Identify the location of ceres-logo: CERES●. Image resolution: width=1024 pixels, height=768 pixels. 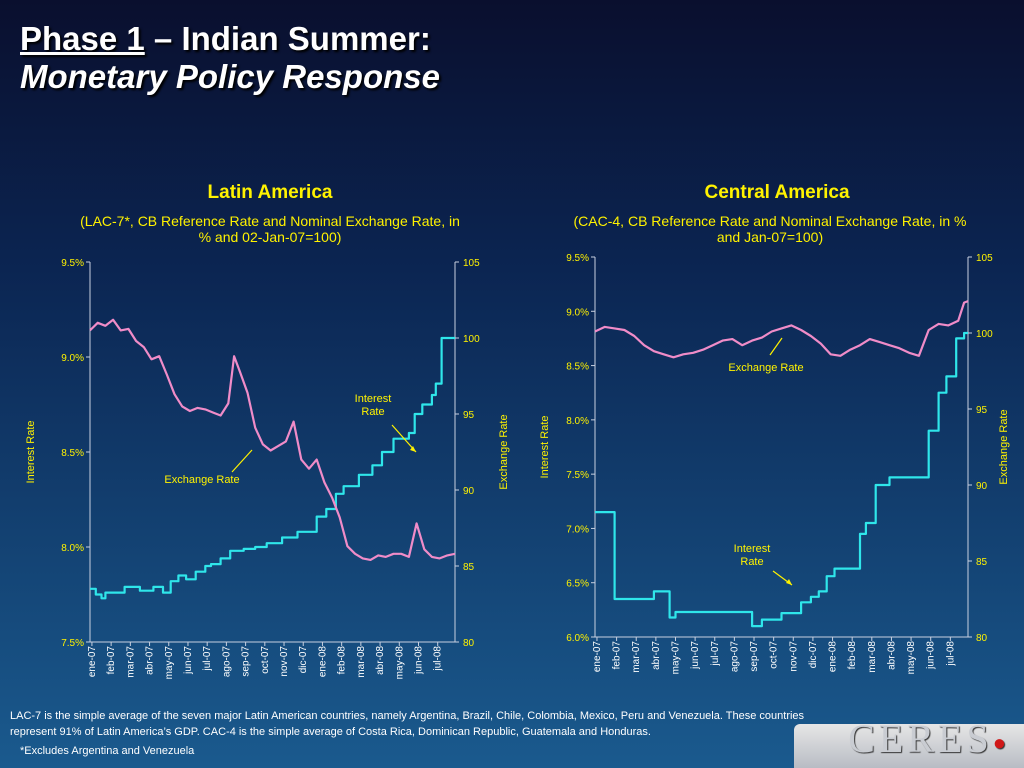
(929, 738).